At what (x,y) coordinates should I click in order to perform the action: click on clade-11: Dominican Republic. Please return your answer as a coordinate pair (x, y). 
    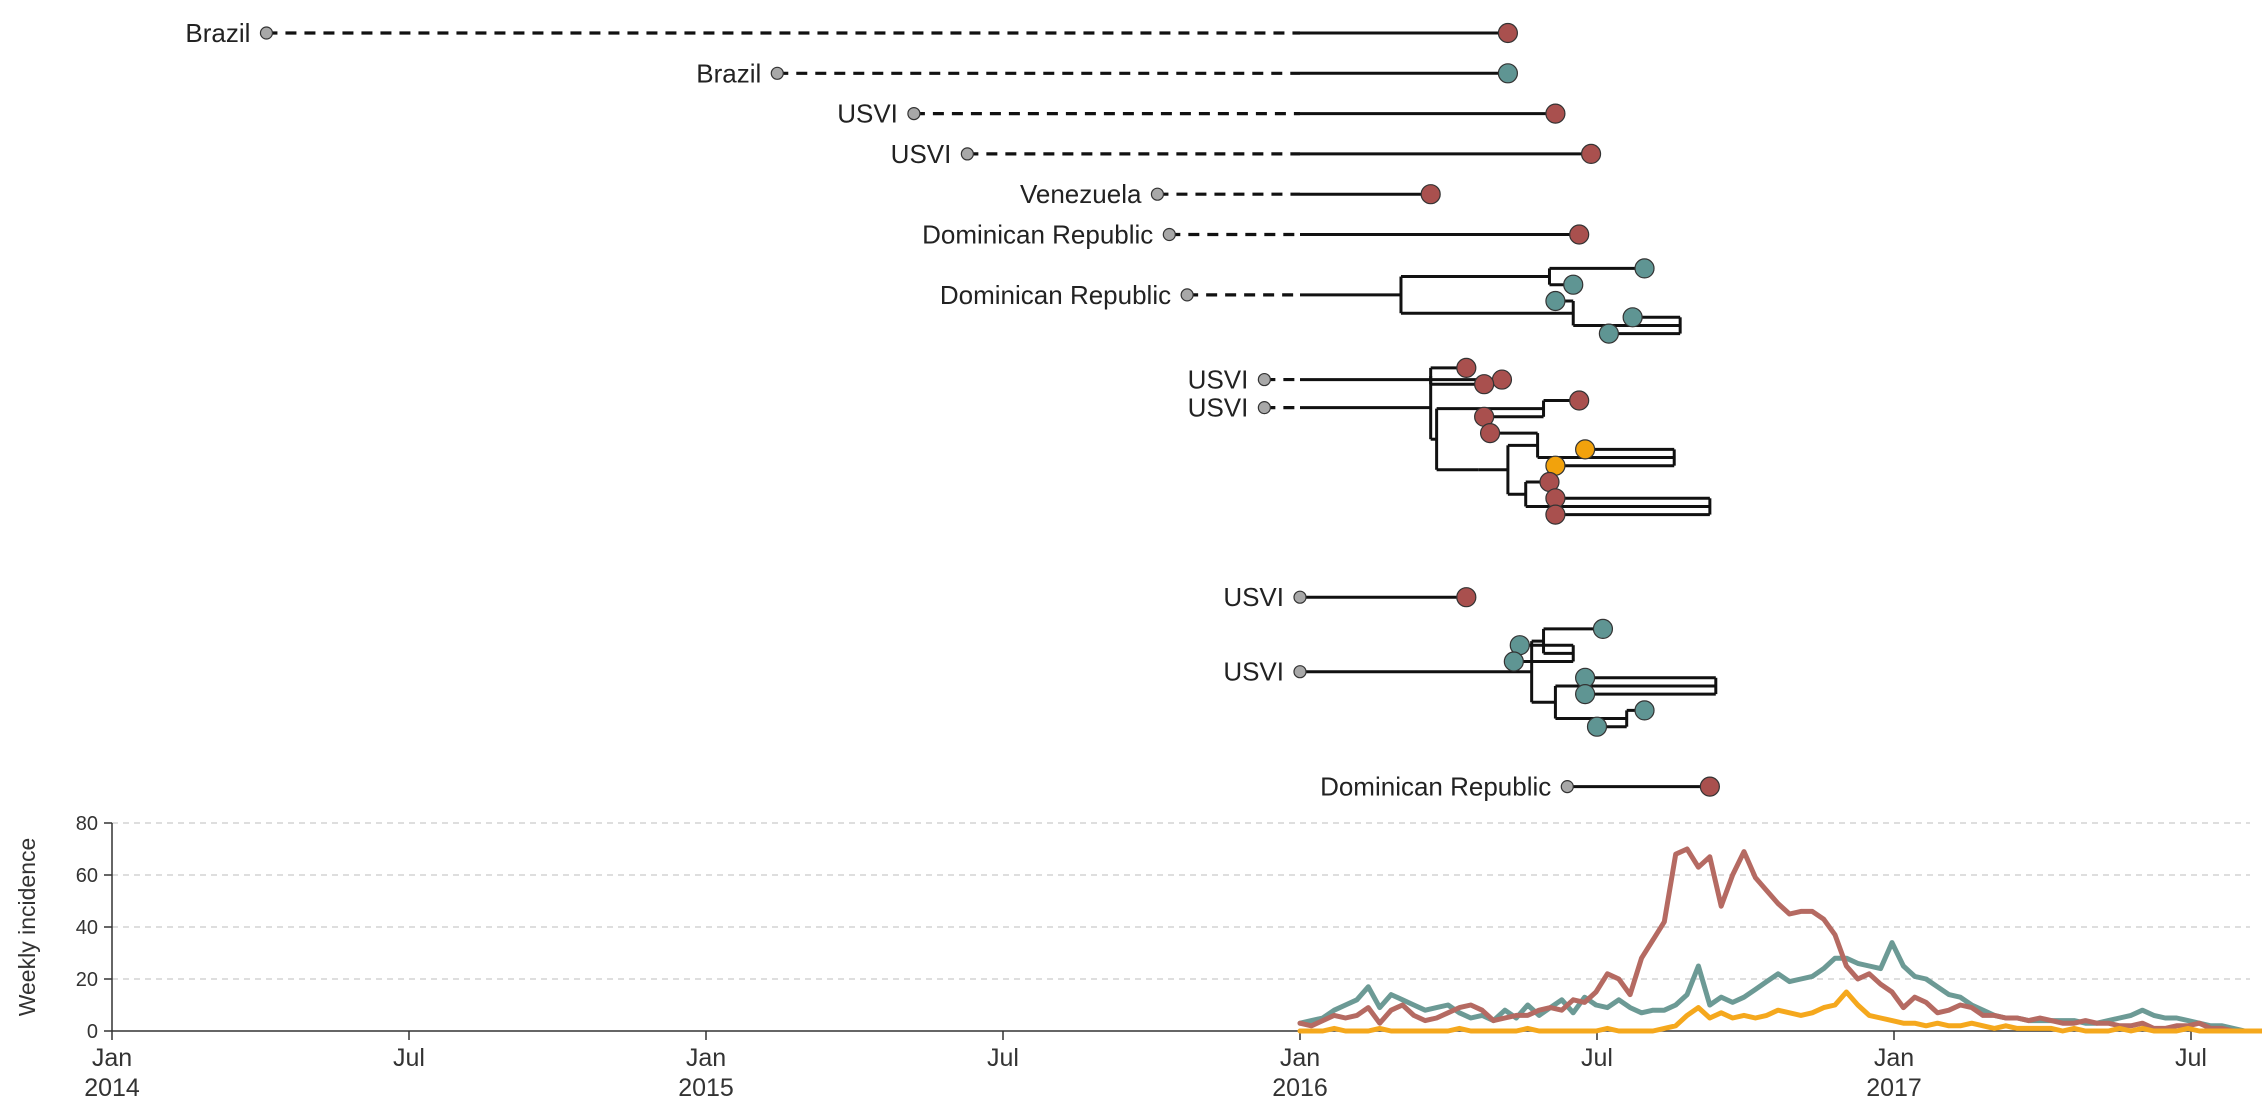
    Looking at the image, I should click on (1520, 787).